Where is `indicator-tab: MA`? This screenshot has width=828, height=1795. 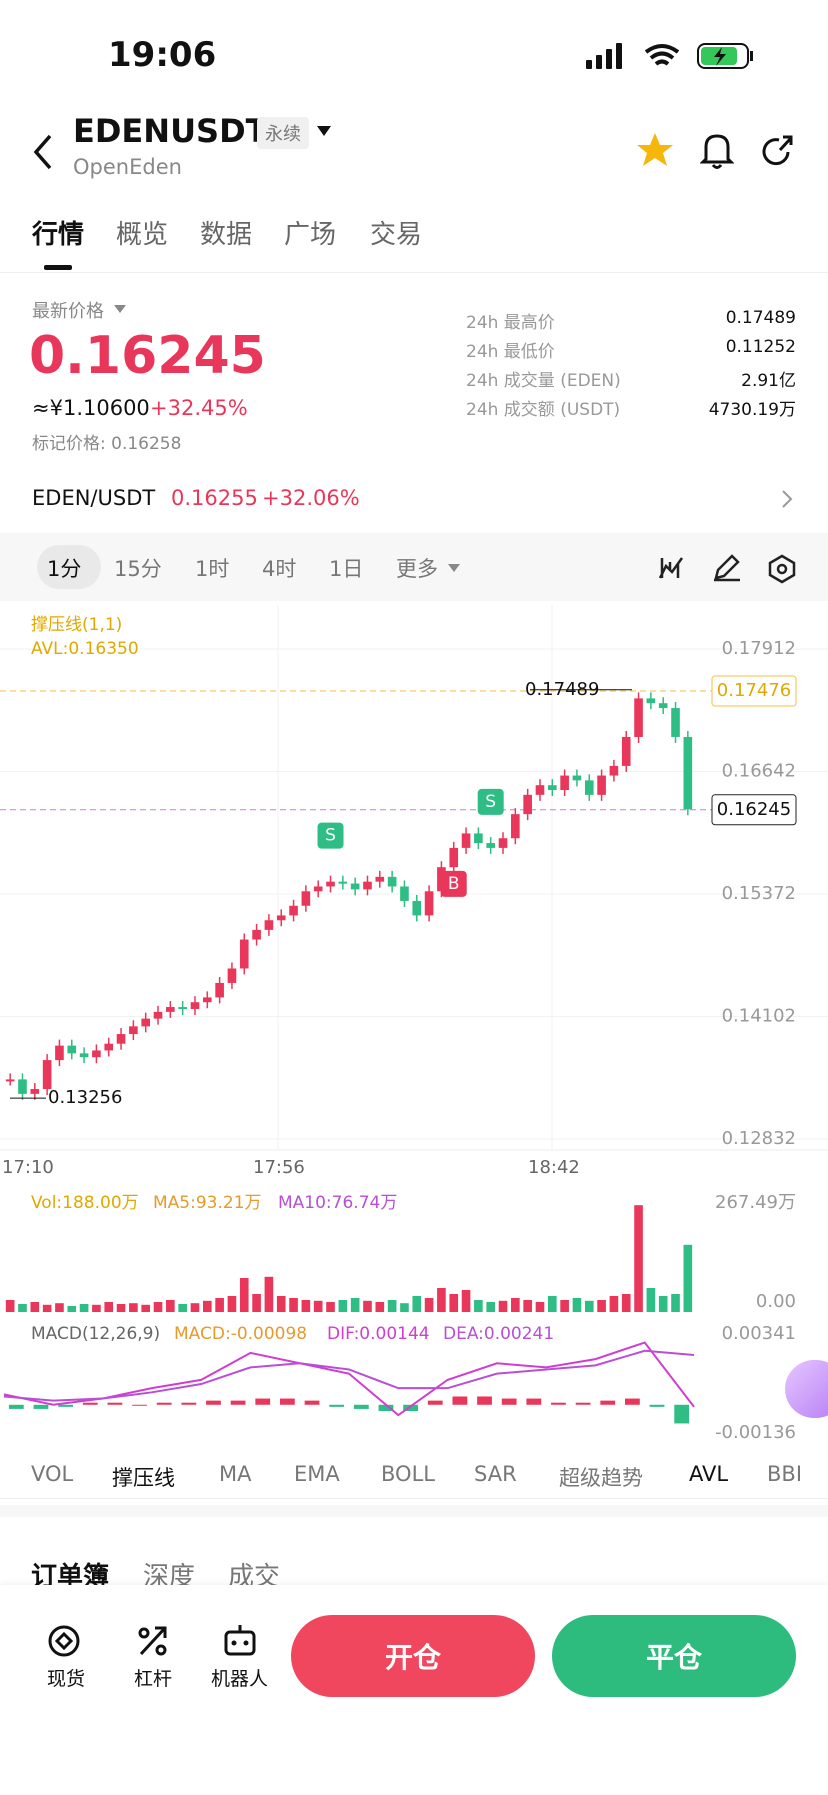
indicator-tab: MA is located at coordinates (235, 1474).